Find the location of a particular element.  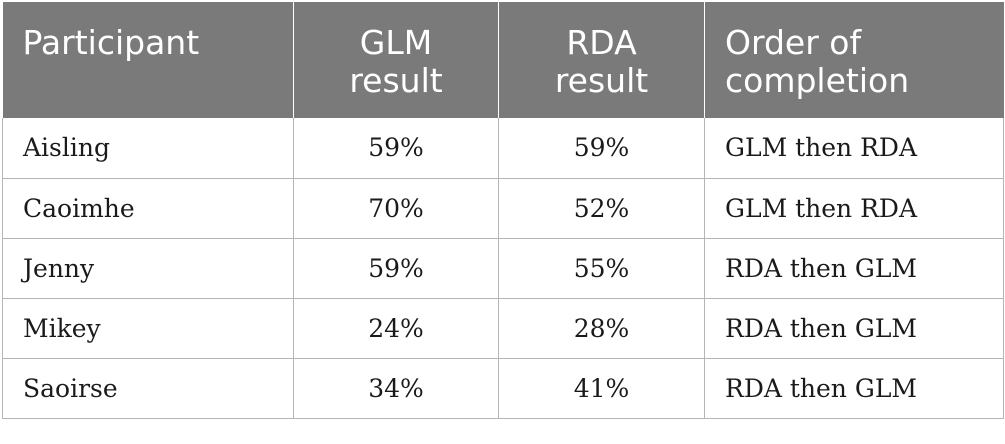

table-row: Saoirse 34% 41% RDA then GLM is located at coordinates (503, 388).